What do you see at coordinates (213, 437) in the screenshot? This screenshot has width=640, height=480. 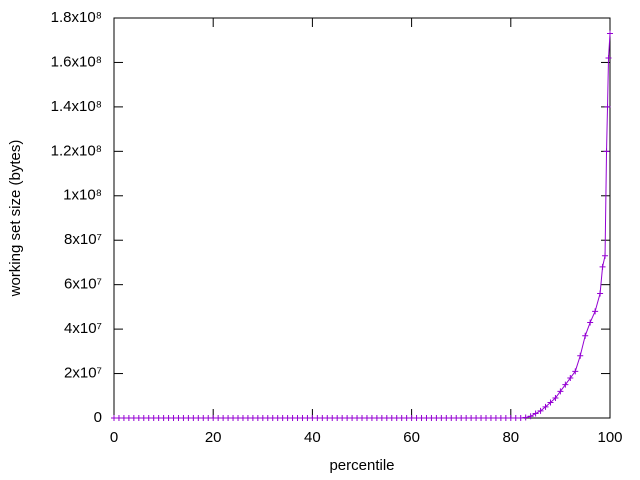 I see `x-tick-label: 20` at bounding box center [213, 437].